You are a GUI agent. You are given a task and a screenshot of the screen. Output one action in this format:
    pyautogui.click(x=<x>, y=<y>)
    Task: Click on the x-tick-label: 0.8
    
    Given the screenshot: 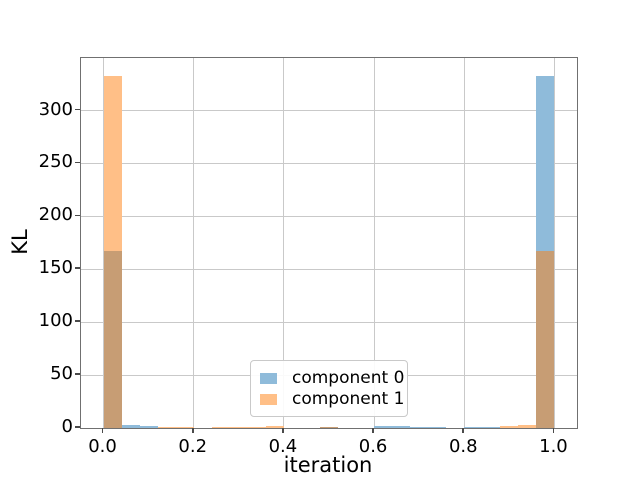 What is the action you would take?
    pyautogui.click(x=463, y=446)
    